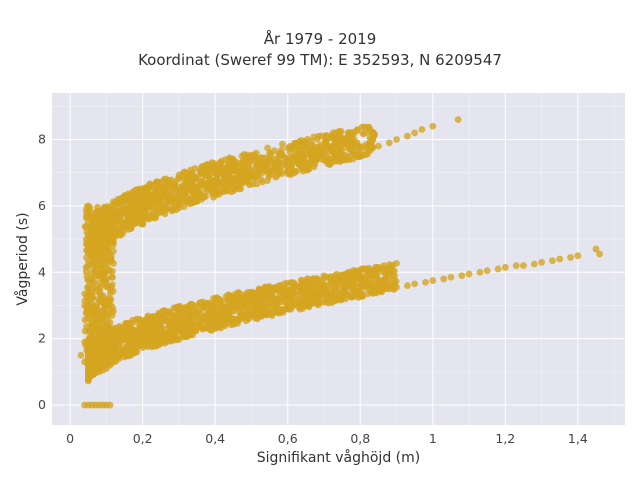 The image size is (640, 480). Describe the element at coordinates (42, 138) in the screenshot. I see `y-tick-label: 8` at that location.